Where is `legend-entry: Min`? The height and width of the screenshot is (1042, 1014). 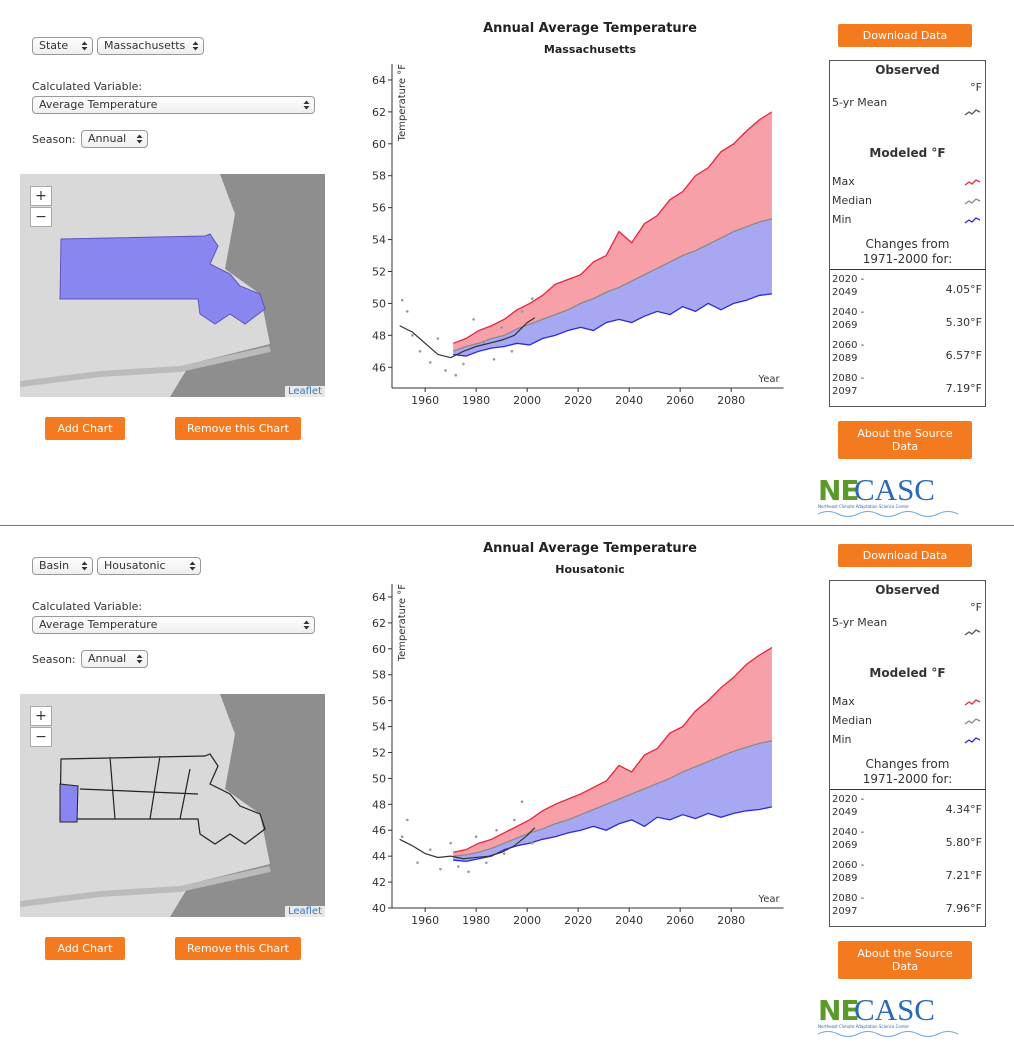
legend-entry: Min is located at coordinates (842, 739).